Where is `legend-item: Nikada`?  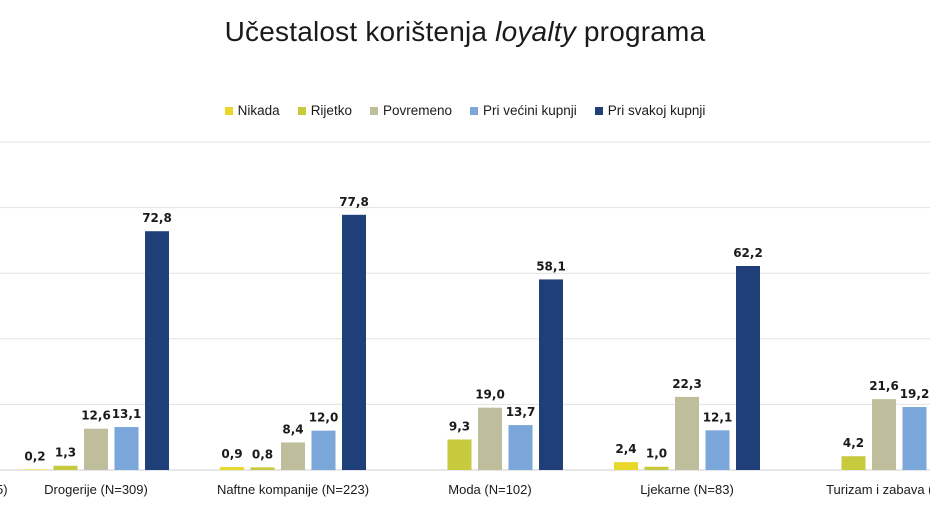 legend-item: Nikada is located at coordinates (252, 110).